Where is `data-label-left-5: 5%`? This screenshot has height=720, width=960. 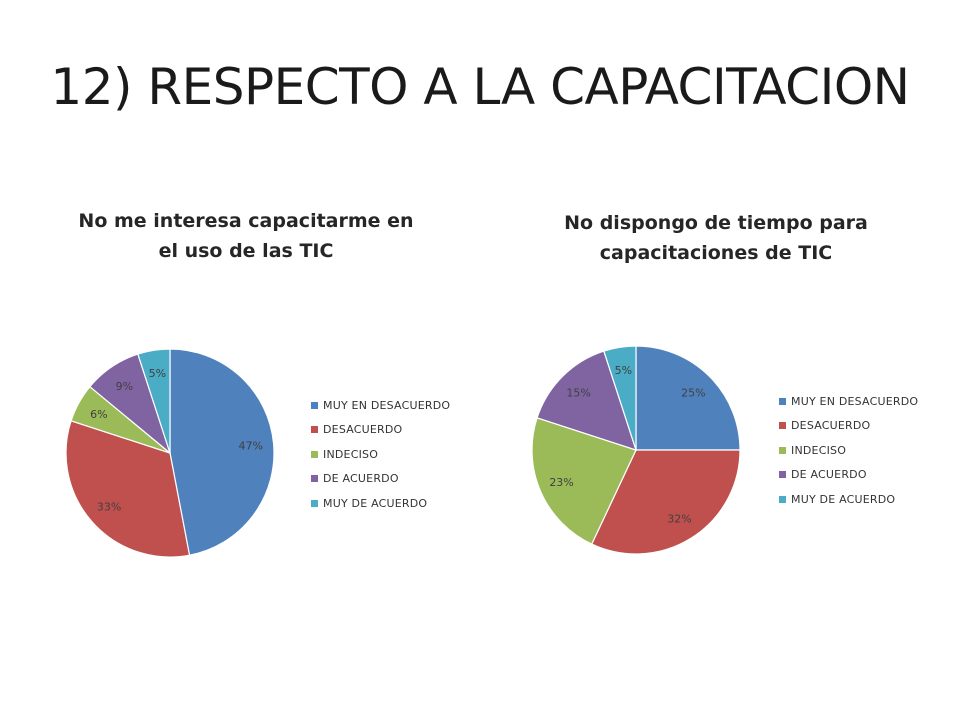
data-label-left-5: 5% is located at coordinates (157, 373).